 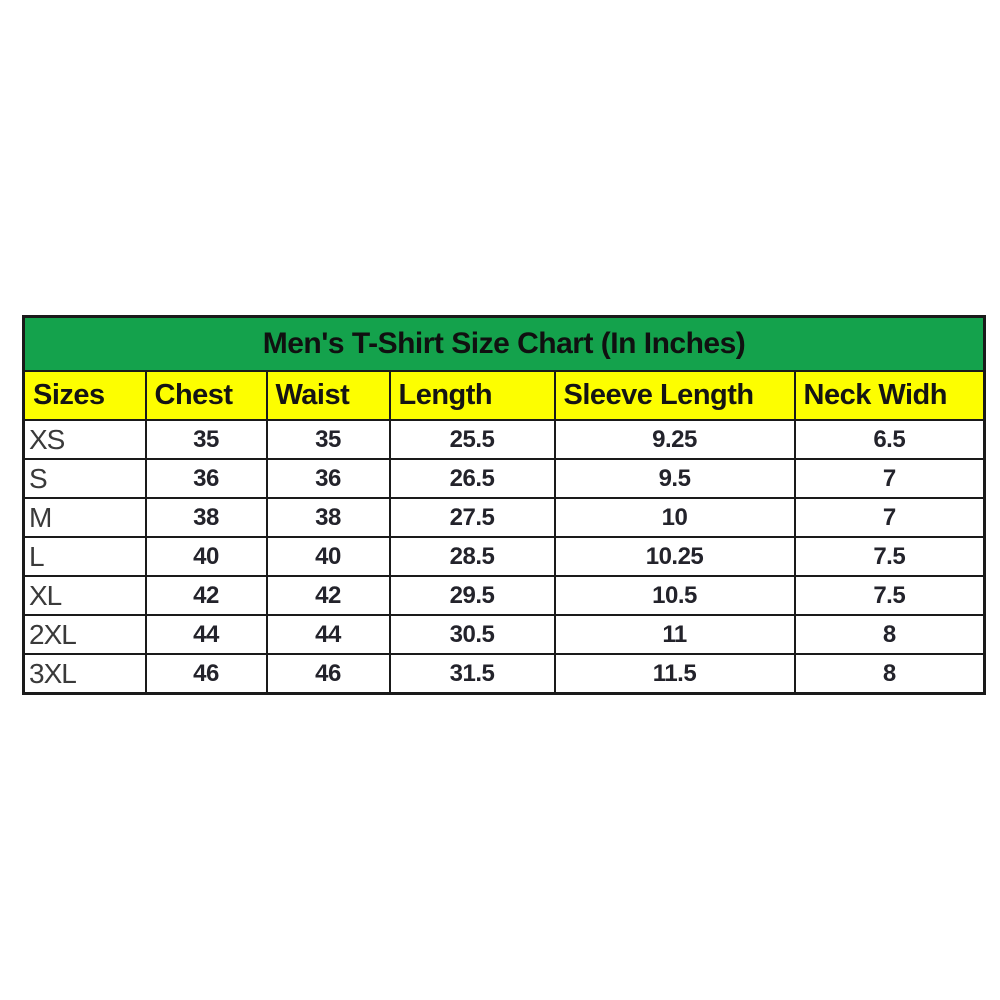 What do you see at coordinates (206, 478) in the screenshot?
I see `chest-value: 36` at bounding box center [206, 478].